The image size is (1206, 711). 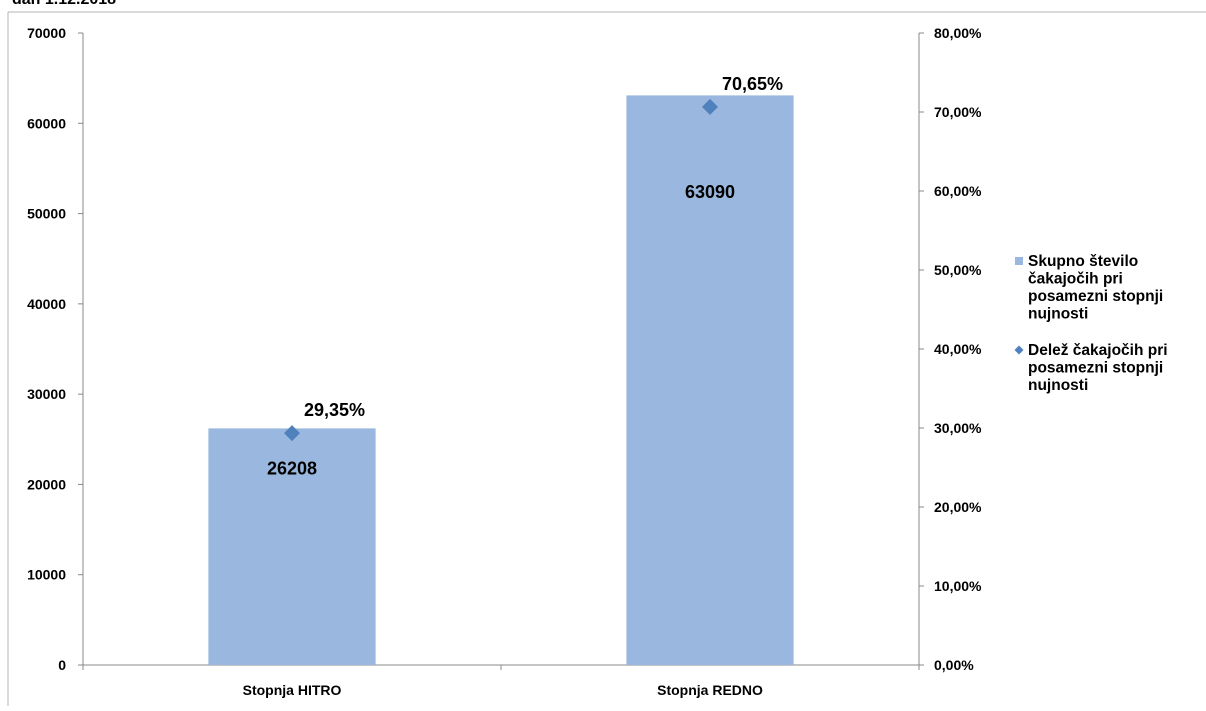 What do you see at coordinates (710, 690) in the screenshot?
I see `x-axis-category-label: Stopnja REDNO` at bounding box center [710, 690].